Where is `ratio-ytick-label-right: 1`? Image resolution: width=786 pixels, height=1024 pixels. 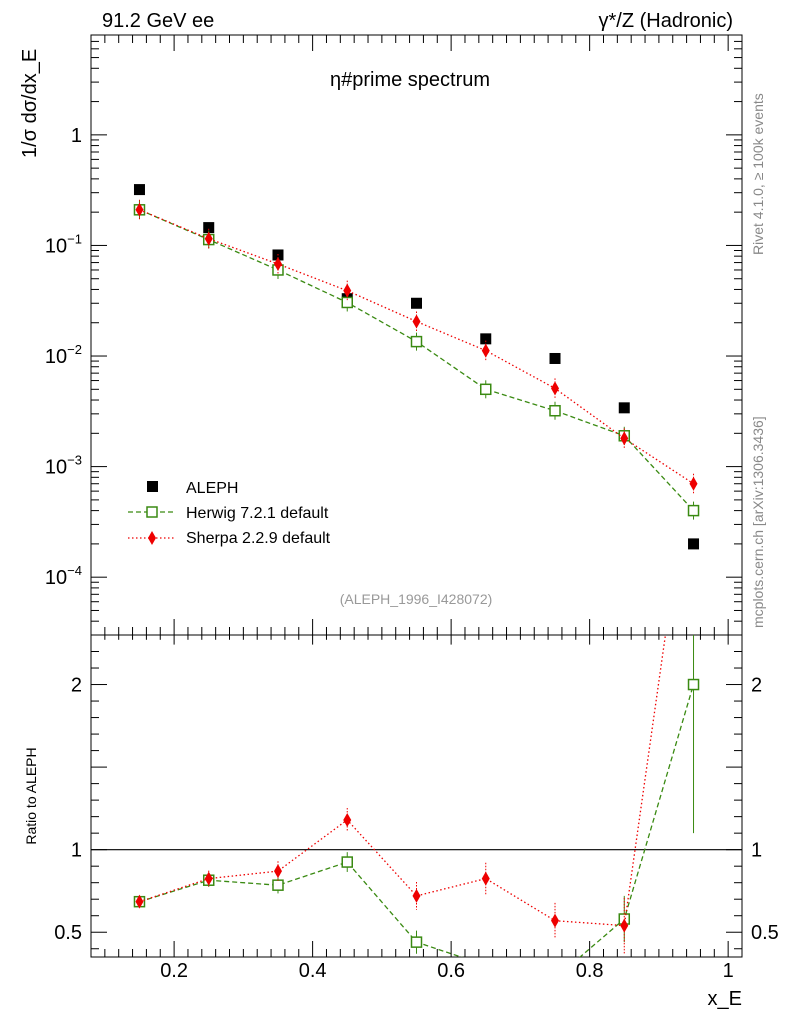
ratio-ytick-label-right: 1 is located at coordinates (756, 851).